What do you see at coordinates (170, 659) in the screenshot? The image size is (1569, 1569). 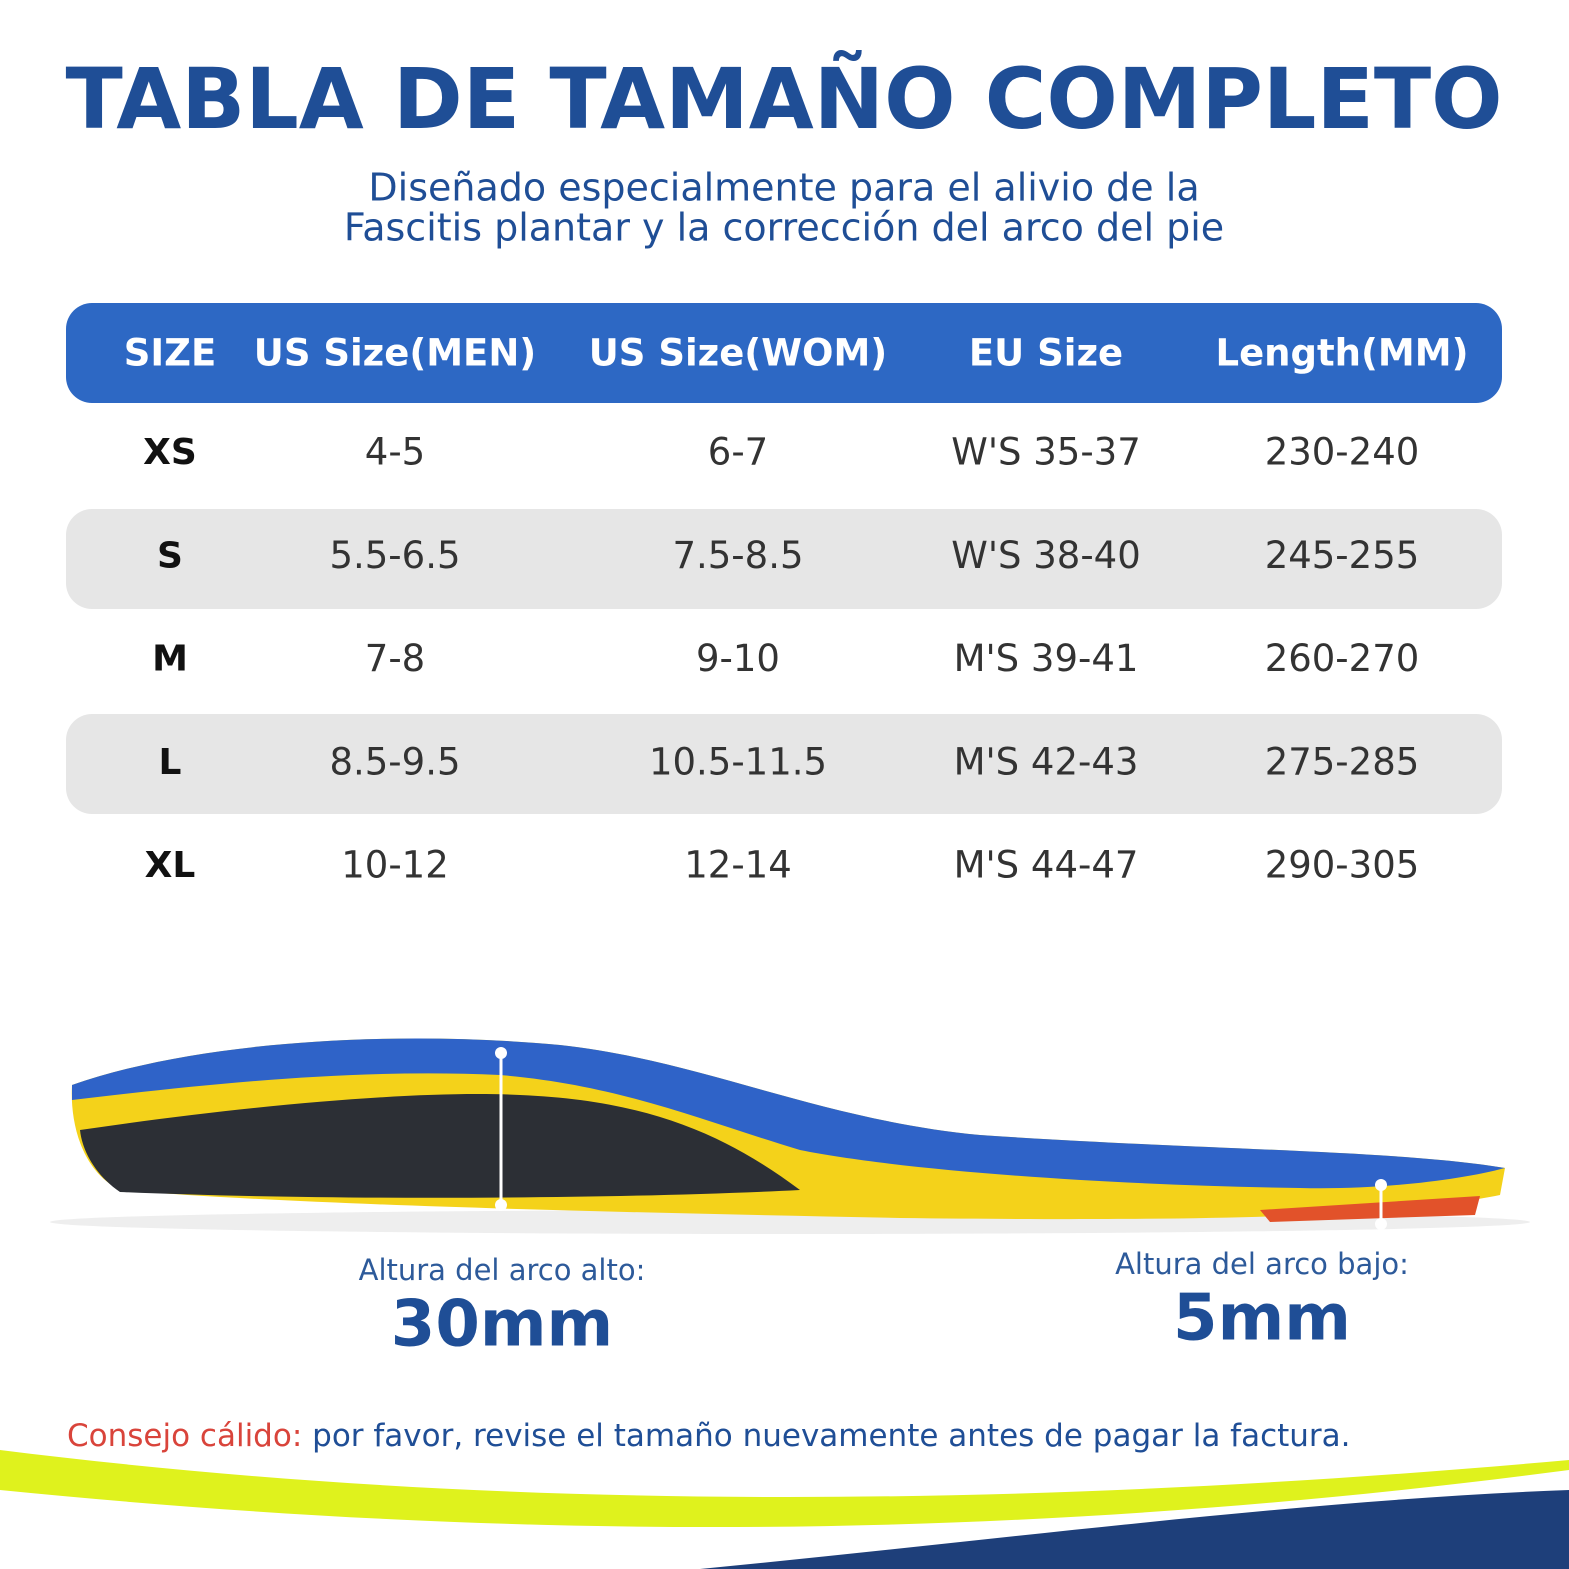 I see `size-cell: M` at bounding box center [170, 659].